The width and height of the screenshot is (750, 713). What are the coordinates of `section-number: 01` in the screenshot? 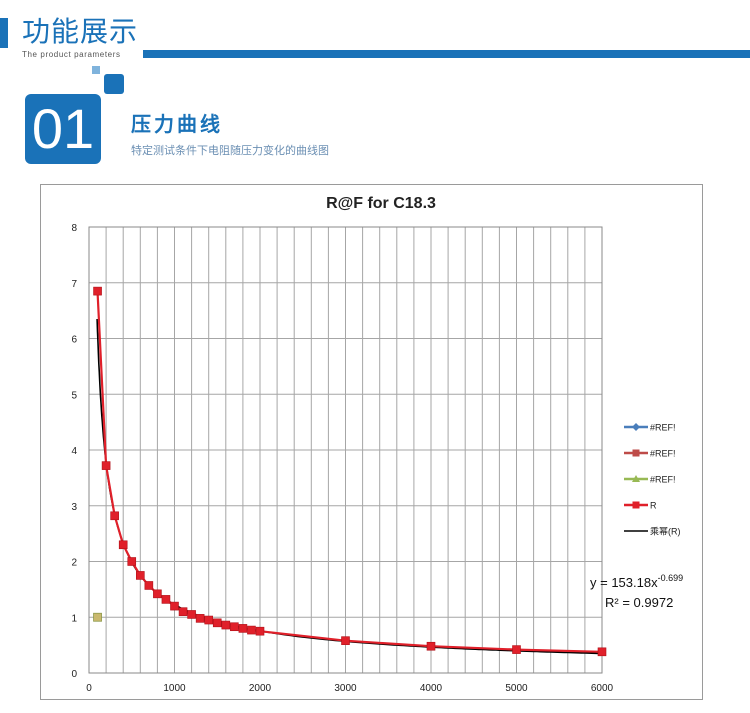 It's located at (63, 129).